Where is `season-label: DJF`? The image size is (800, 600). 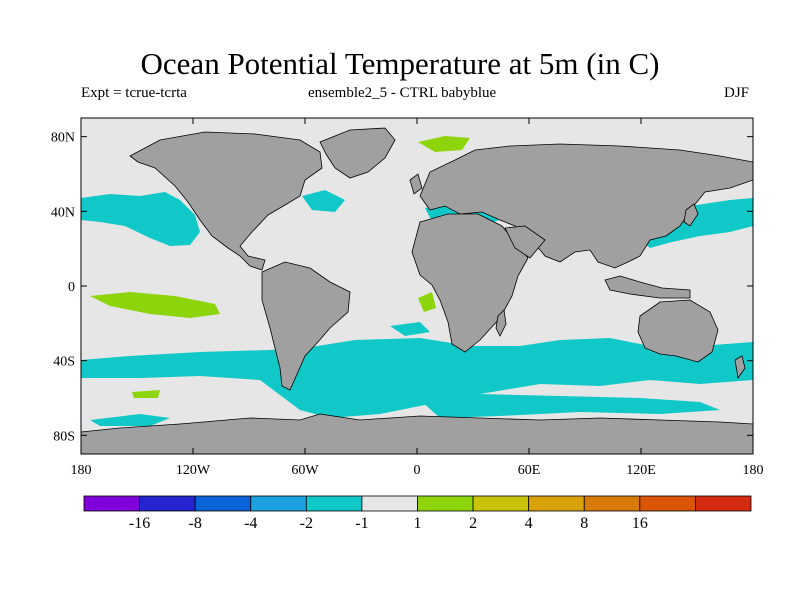 season-label: DJF is located at coordinates (737, 93).